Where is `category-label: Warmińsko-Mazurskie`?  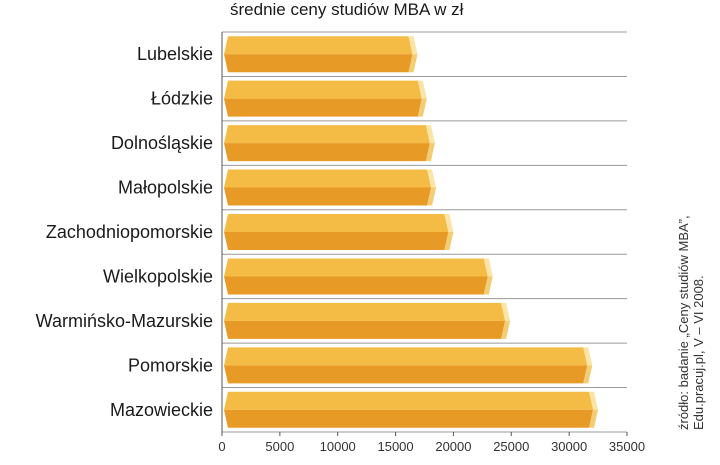 category-label: Warmińsko-Mazurskie is located at coordinates (124, 321).